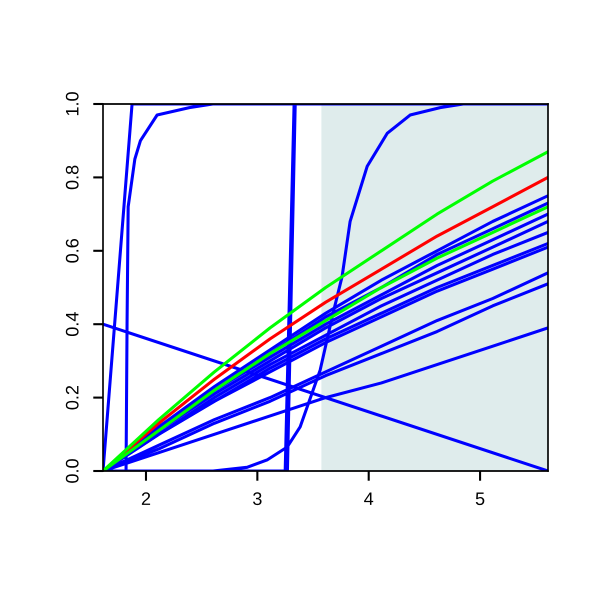  What do you see at coordinates (72, 471) in the screenshot?
I see `y-tick-label: 0.0` at bounding box center [72, 471].